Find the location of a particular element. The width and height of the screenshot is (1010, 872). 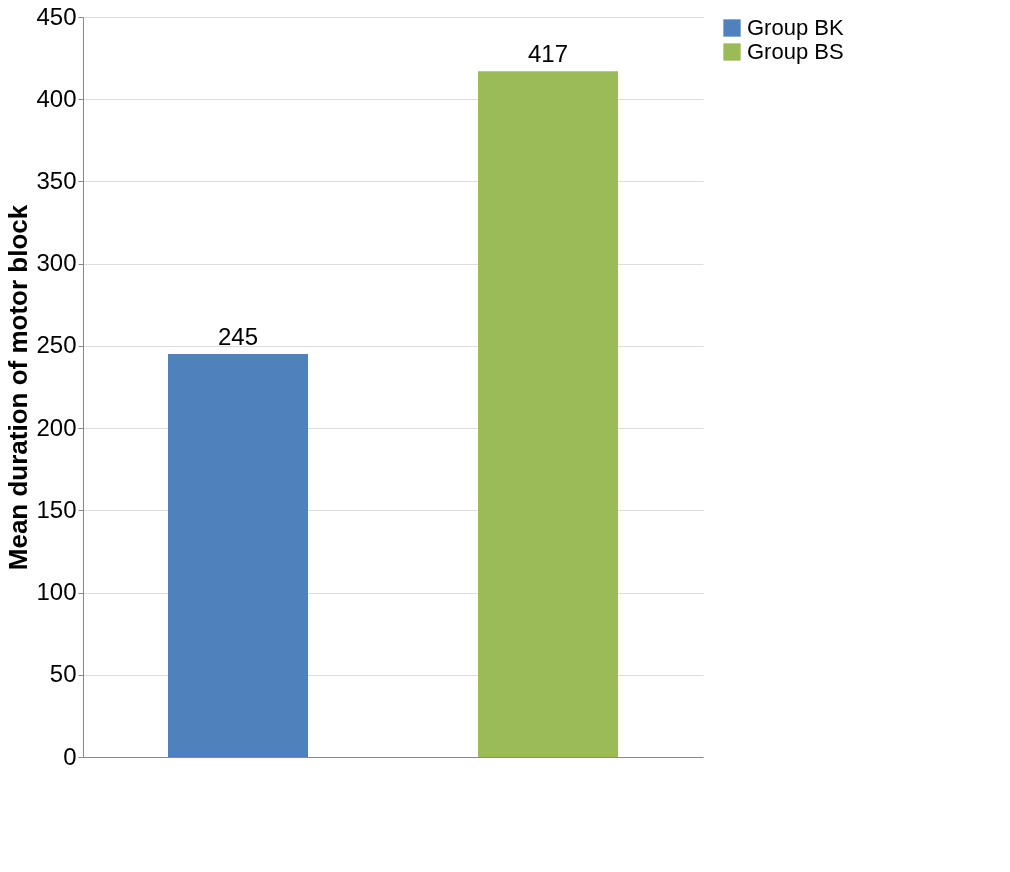

y-tick-label: 200 is located at coordinates (56, 427).